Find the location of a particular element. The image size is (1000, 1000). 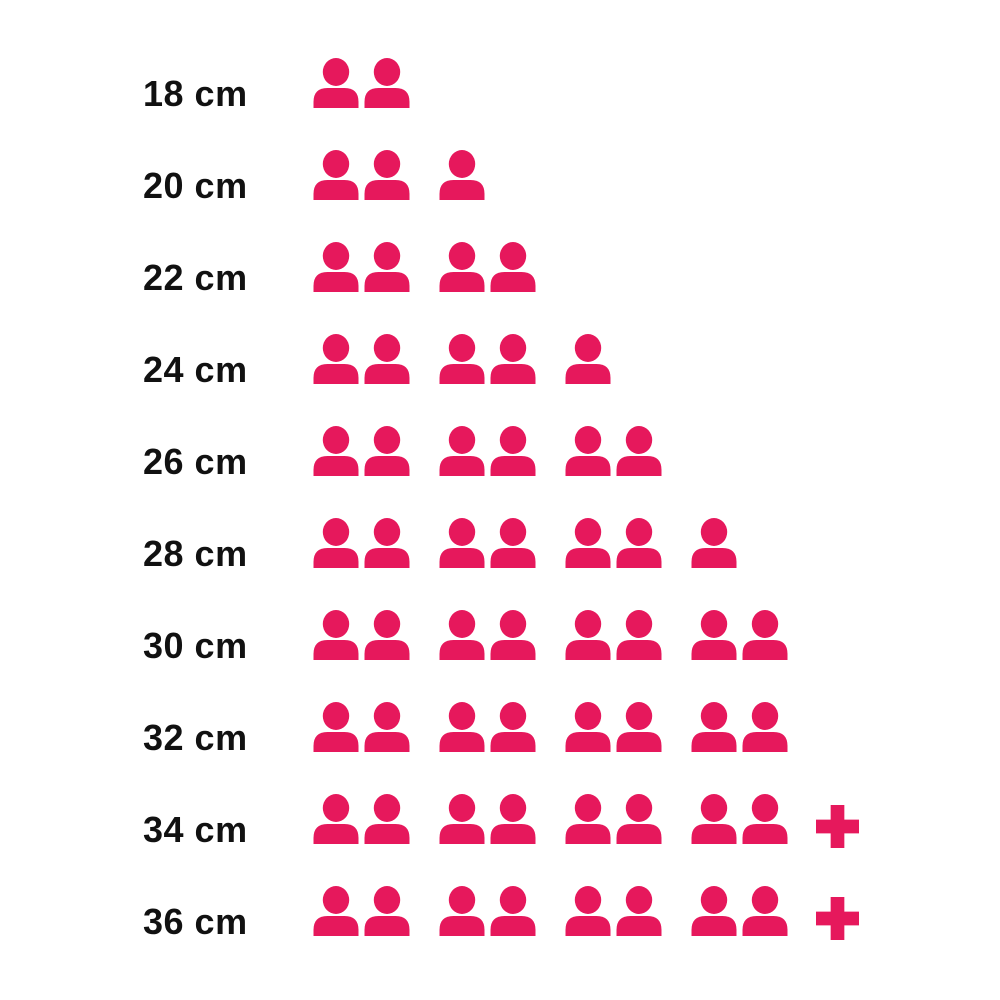

pictogram-row: 36 cm is located at coordinates (500, 911).